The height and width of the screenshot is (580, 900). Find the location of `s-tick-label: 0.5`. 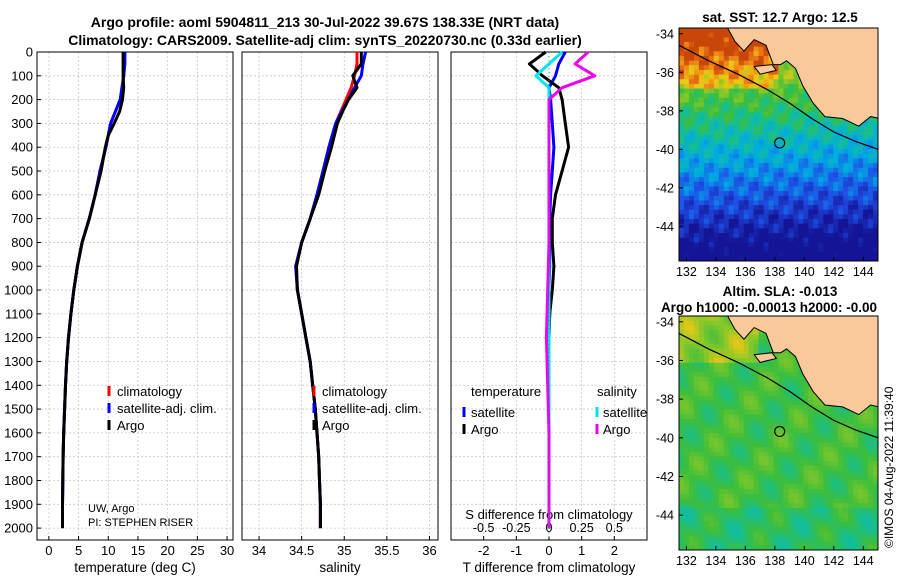

s-tick-label: 0.5 is located at coordinates (614, 528).